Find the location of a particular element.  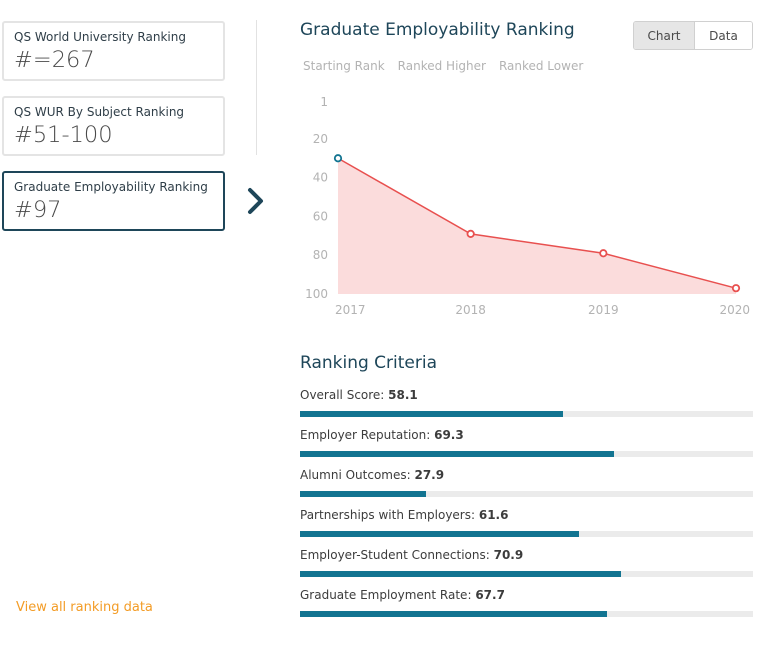

chart-filters: Starting Rank Ranked Higher Ranked Lower is located at coordinates (443, 66).